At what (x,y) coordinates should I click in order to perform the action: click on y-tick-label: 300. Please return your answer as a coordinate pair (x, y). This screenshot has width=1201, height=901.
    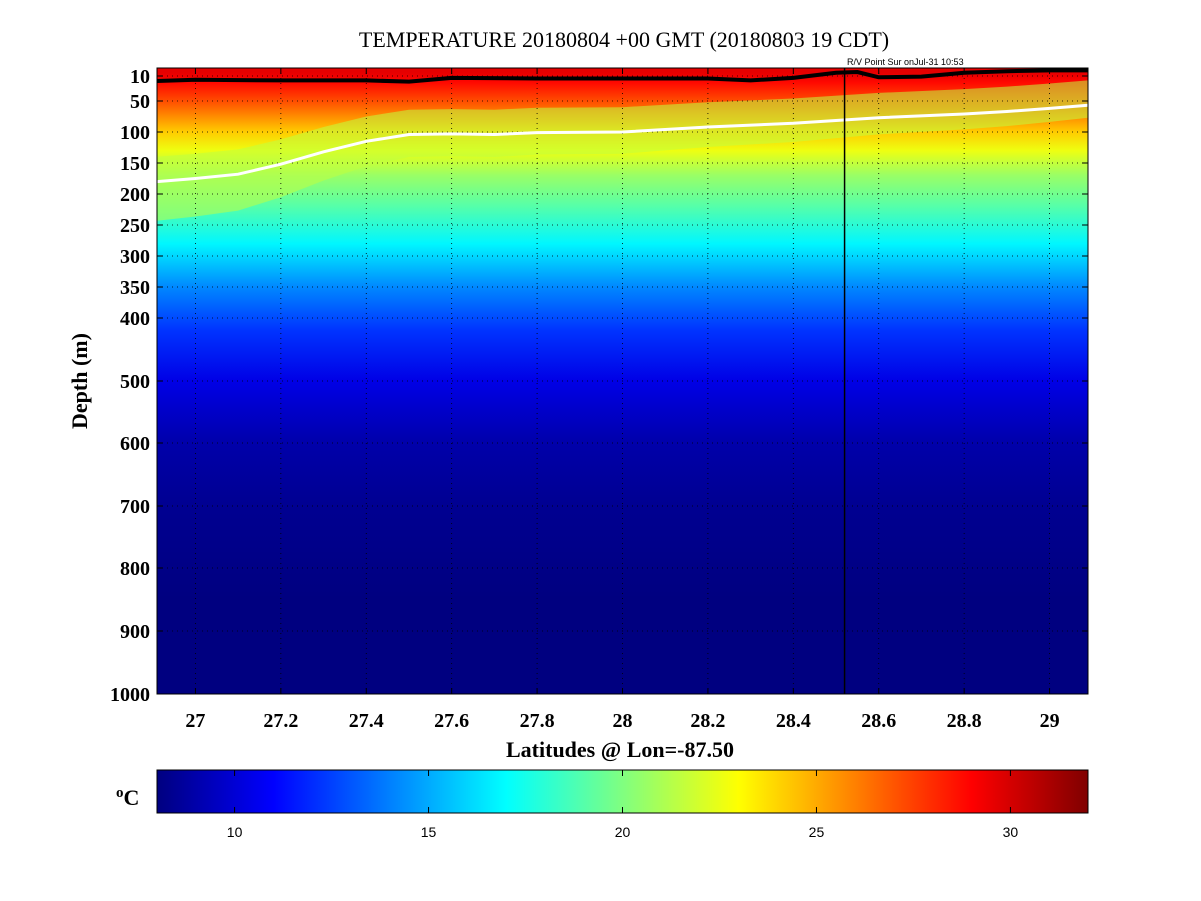
    Looking at the image, I should click on (135, 257).